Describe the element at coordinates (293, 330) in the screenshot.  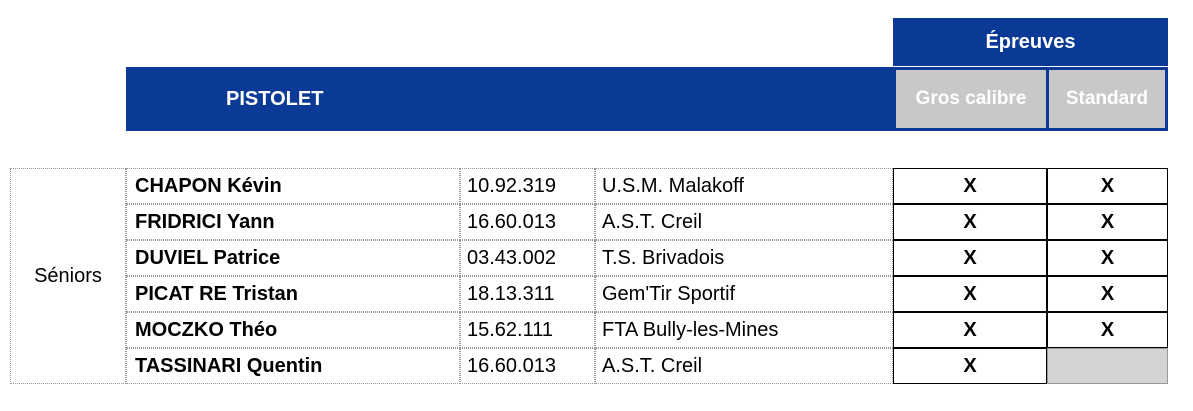
I see `table-cell: MOCZKO Théo` at that location.